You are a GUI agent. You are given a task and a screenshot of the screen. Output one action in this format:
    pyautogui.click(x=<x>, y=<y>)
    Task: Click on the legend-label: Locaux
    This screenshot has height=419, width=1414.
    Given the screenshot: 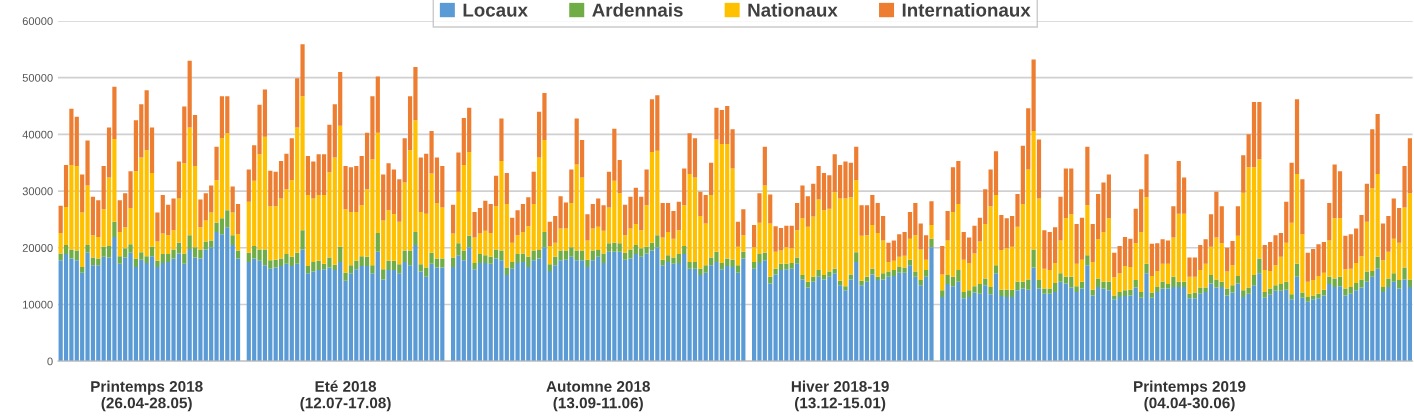 What is the action you would take?
    pyautogui.click(x=495, y=10)
    